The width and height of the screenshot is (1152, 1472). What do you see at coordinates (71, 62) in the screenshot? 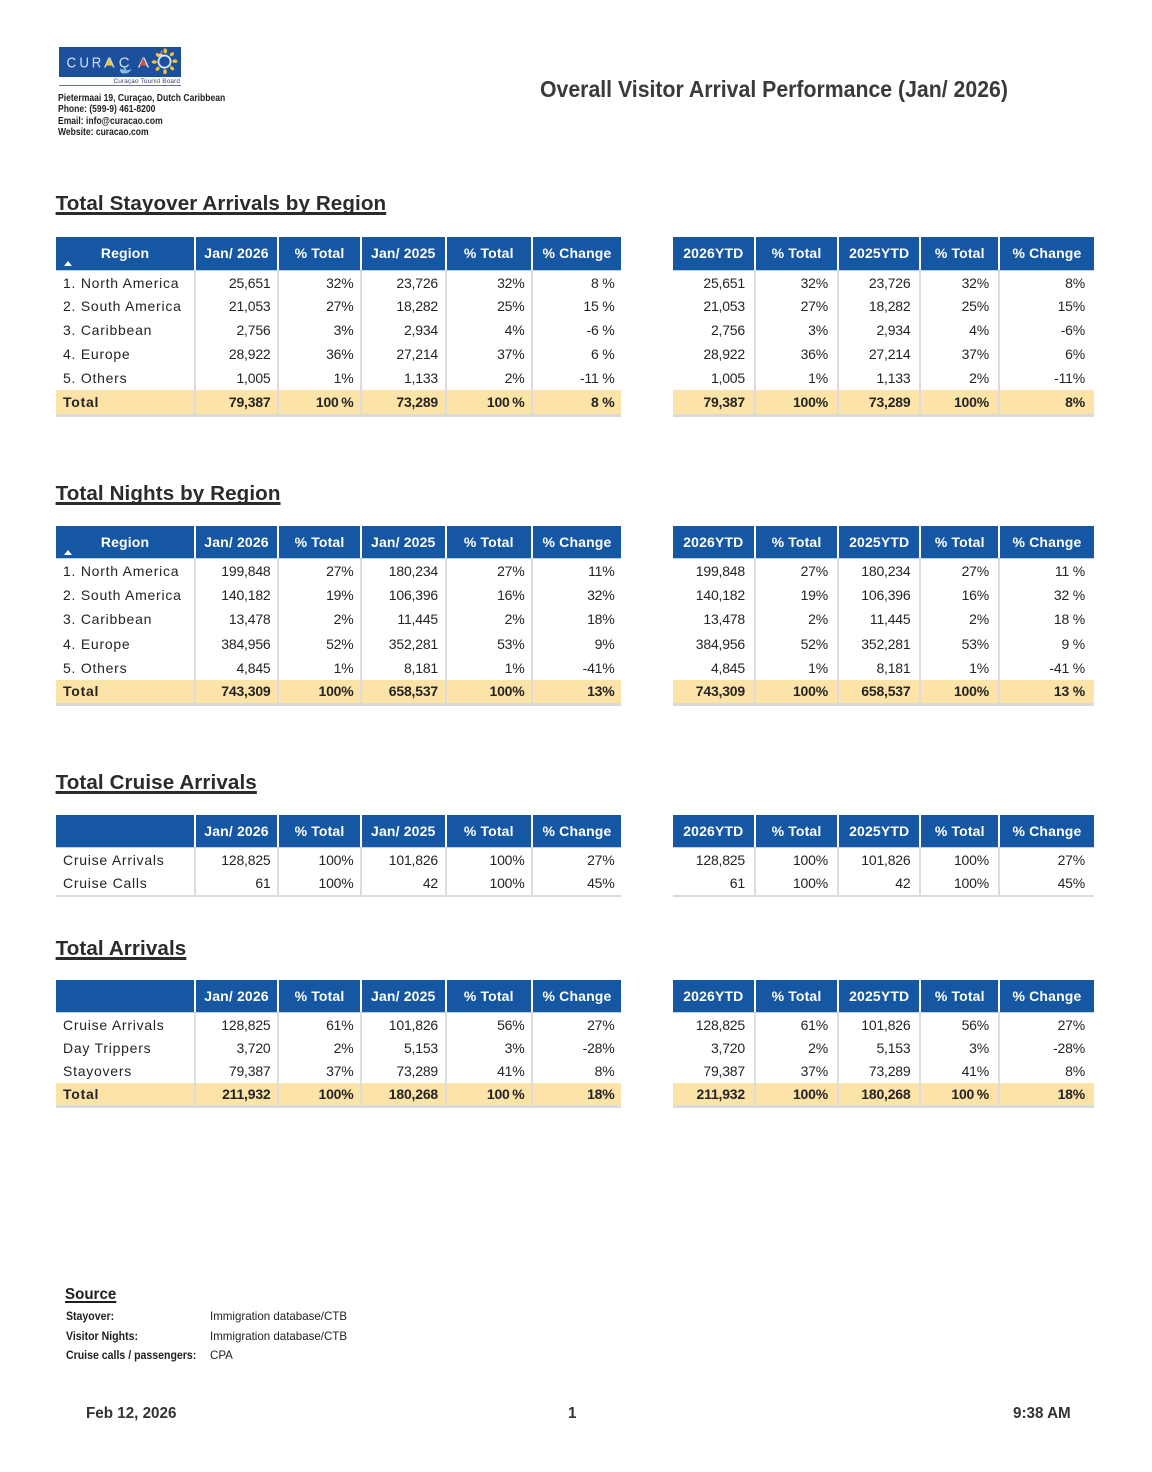
I see `svg-text: C` at bounding box center [71, 62].